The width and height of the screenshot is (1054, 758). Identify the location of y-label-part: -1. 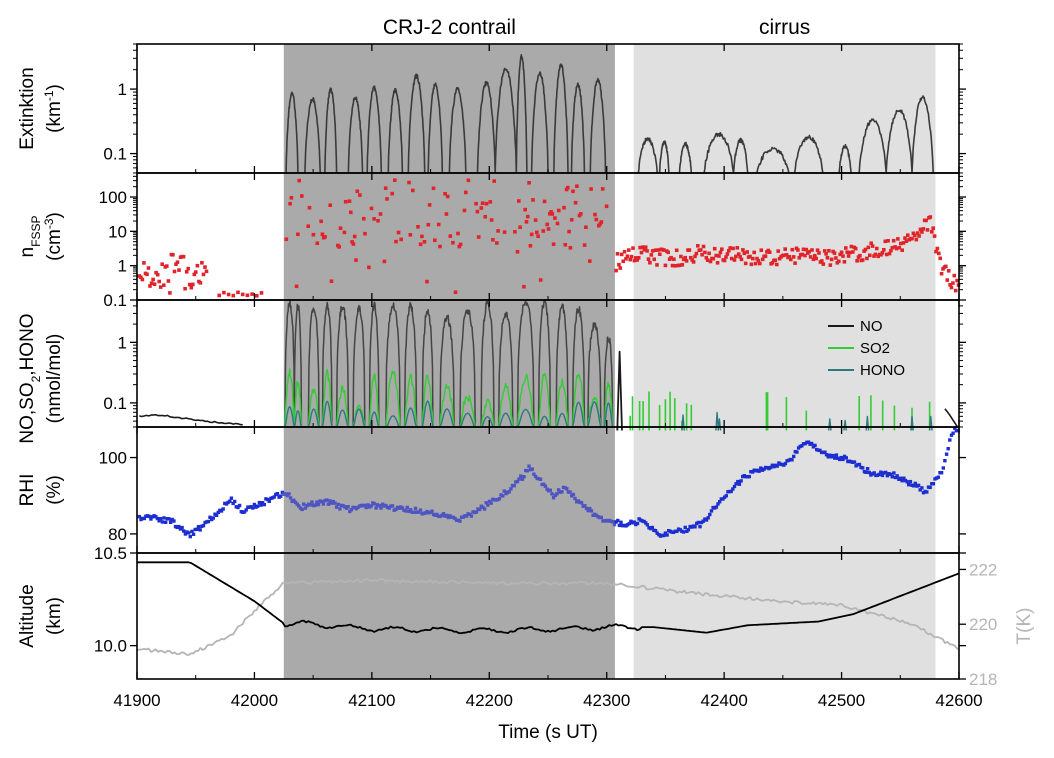
(49, 95).